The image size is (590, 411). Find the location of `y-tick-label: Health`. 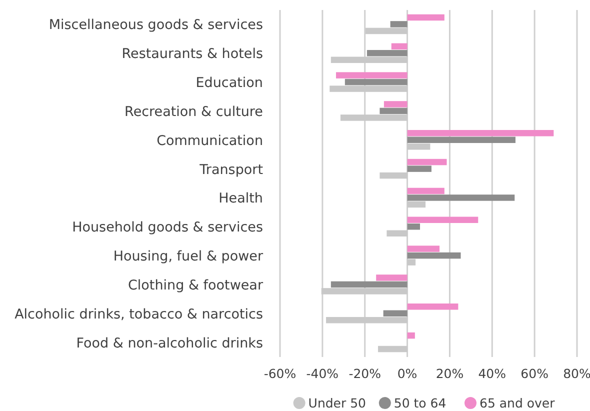

y-tick-label: Health is located at coordinates (240, 198).